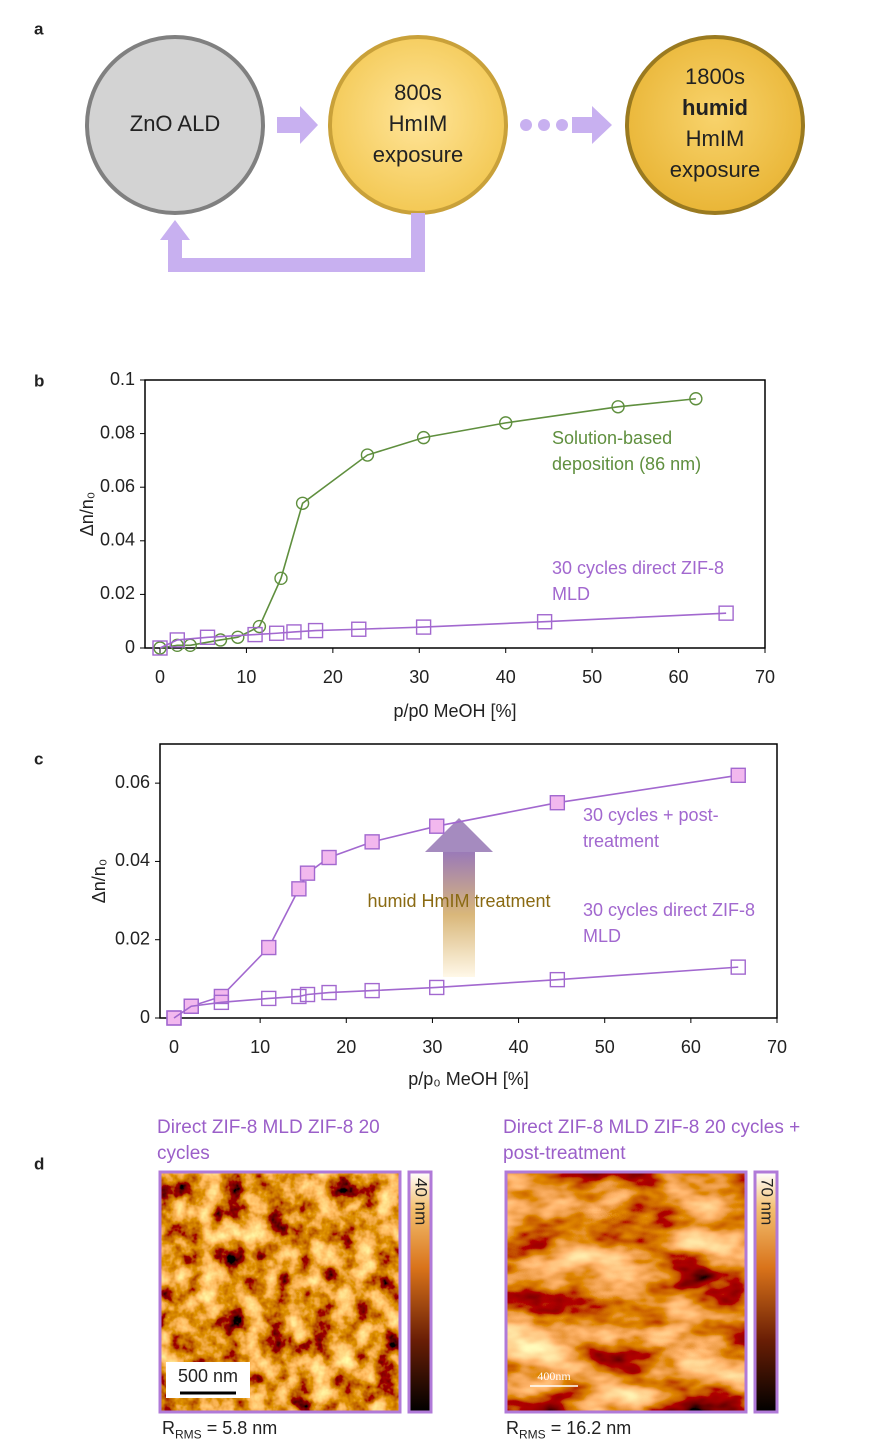 This screenshot has height=1443, width=870. What do you see at coordinates (506, 677) in the screenshot?
I see `x-tick-label: 40` at bounding box center [506, 677].